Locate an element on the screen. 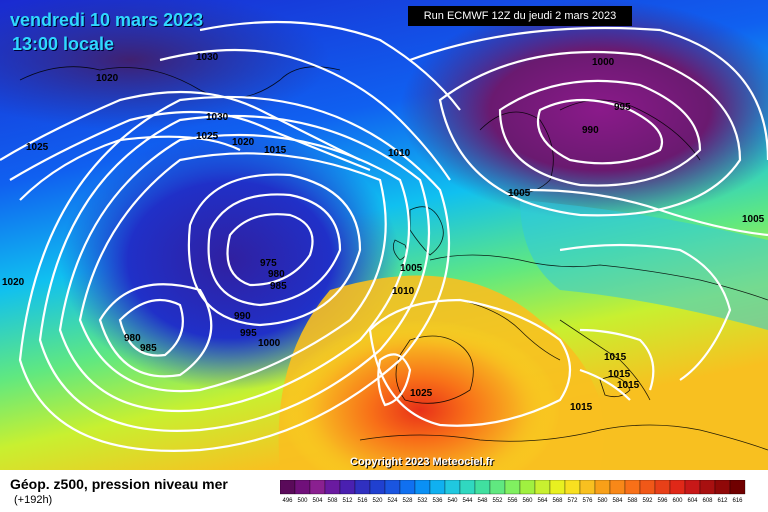 This screenshot has height=512, width=768. isobar-label: 975 is located at coordinates (268, 263).